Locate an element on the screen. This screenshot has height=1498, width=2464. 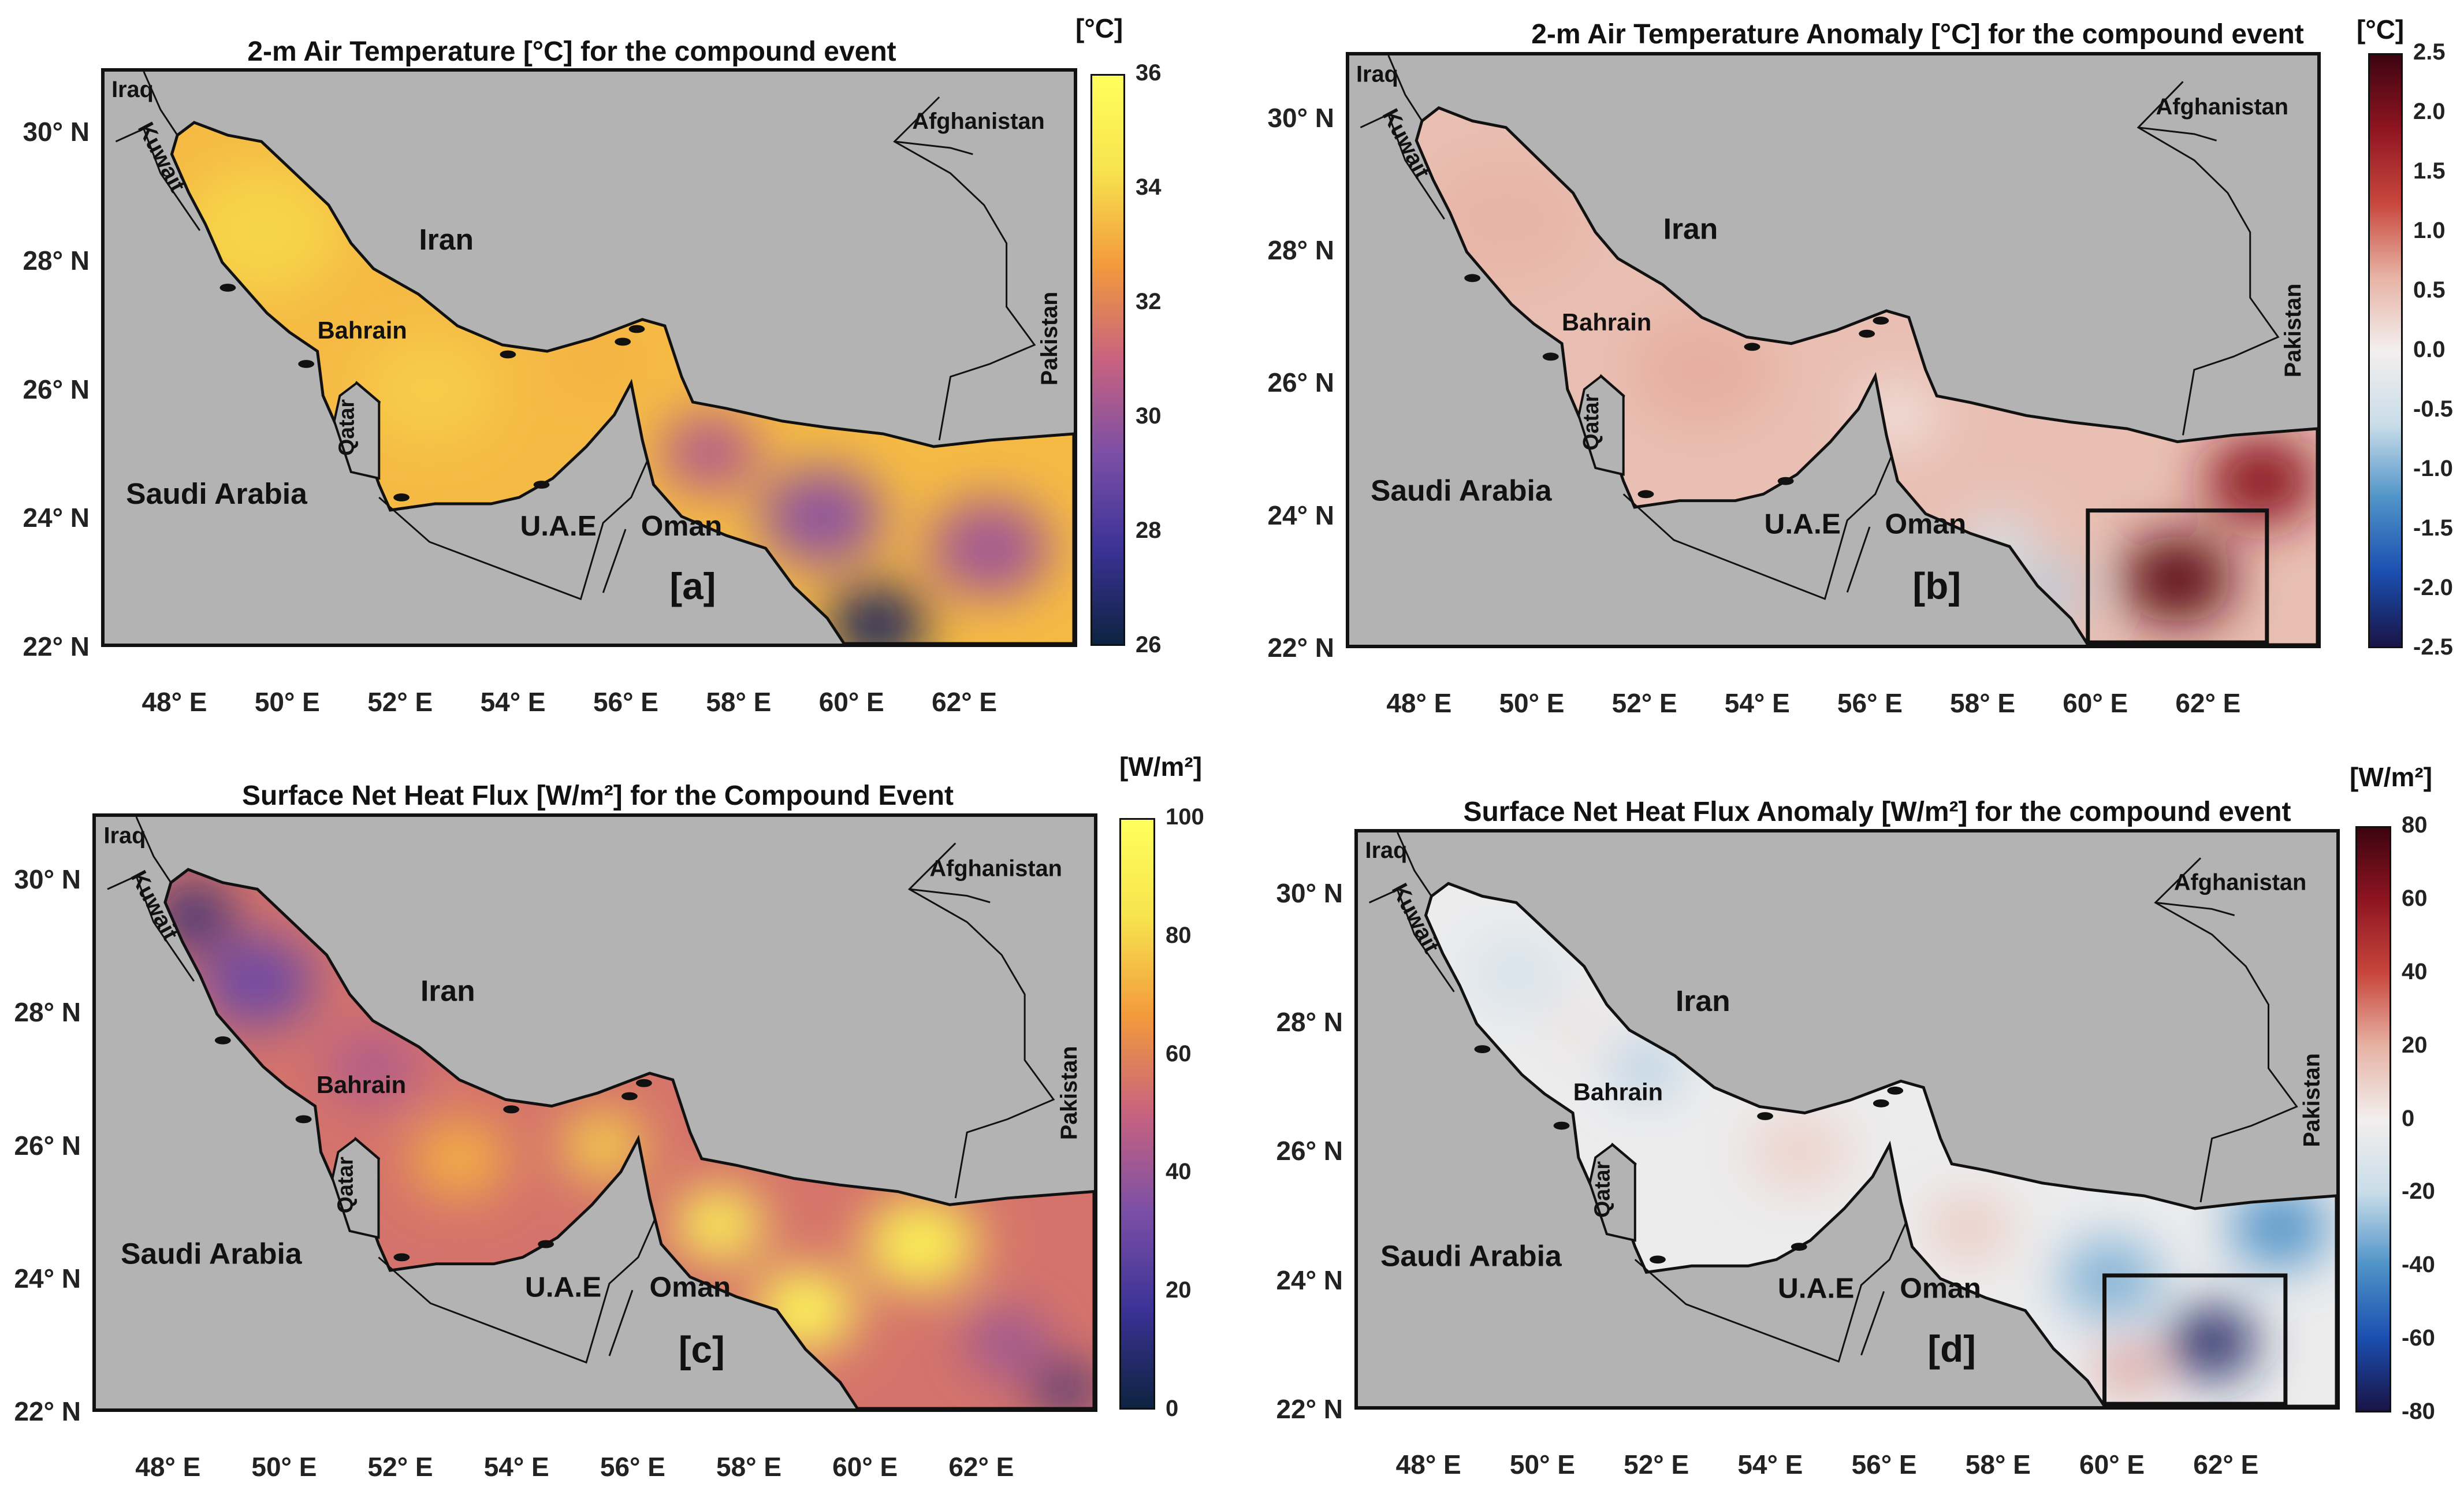
country-label-iran: Iran is located at coordinates (446, 239).